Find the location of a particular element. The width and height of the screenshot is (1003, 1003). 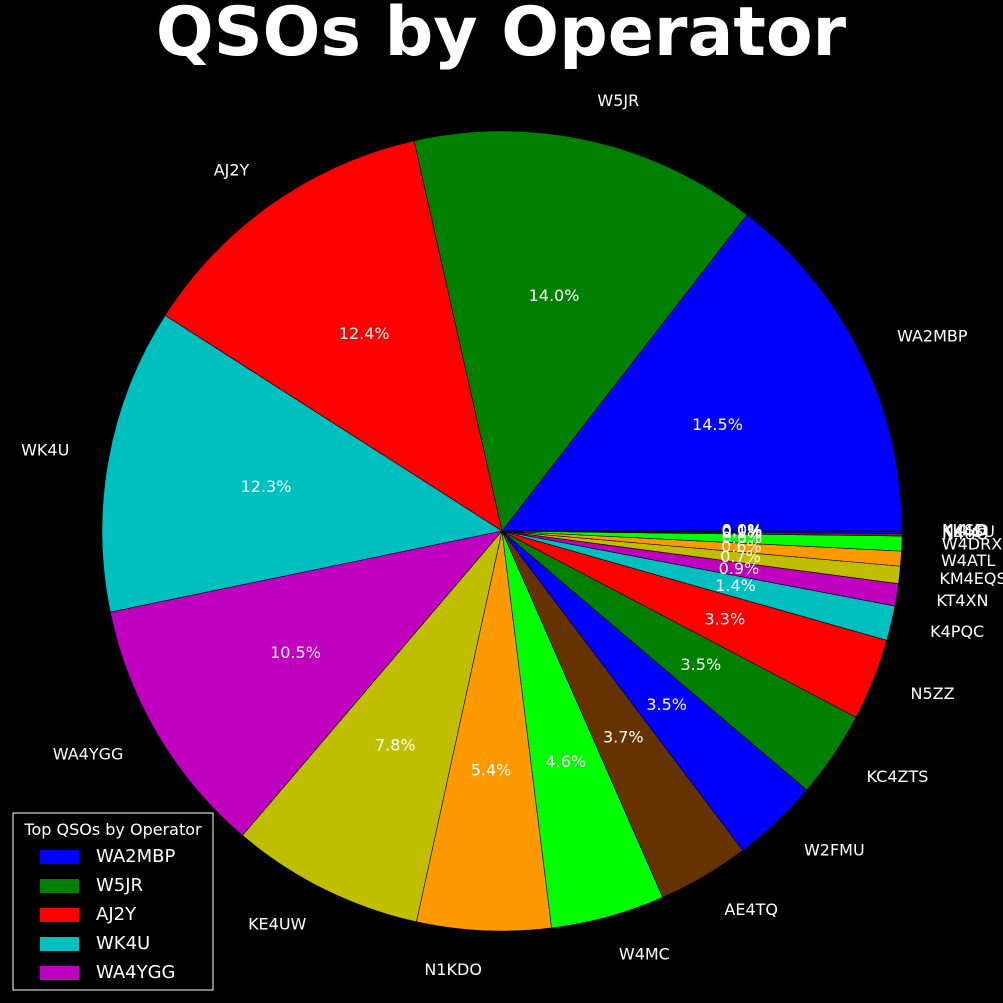

pct-label-n4uo: 0.1% is located at coordinates (742, 532).